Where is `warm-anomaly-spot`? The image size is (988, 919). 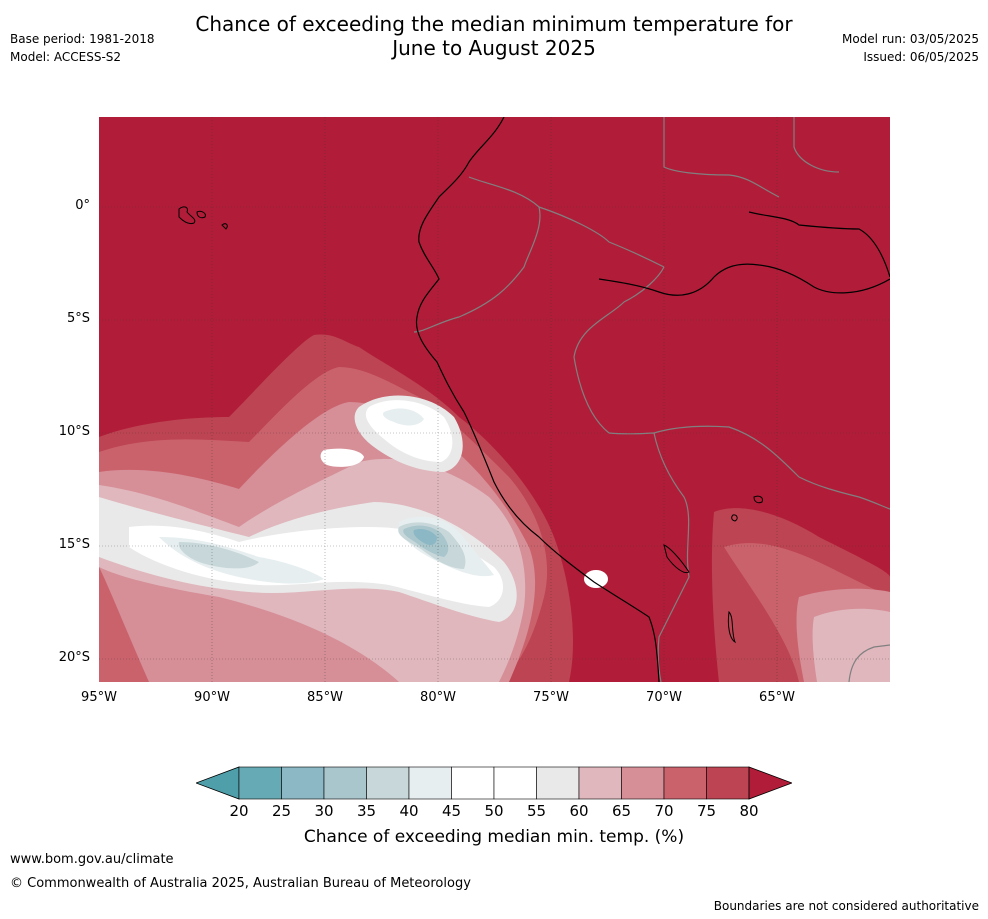
warm-anomaly-spot is located at coordinates (596, 579).